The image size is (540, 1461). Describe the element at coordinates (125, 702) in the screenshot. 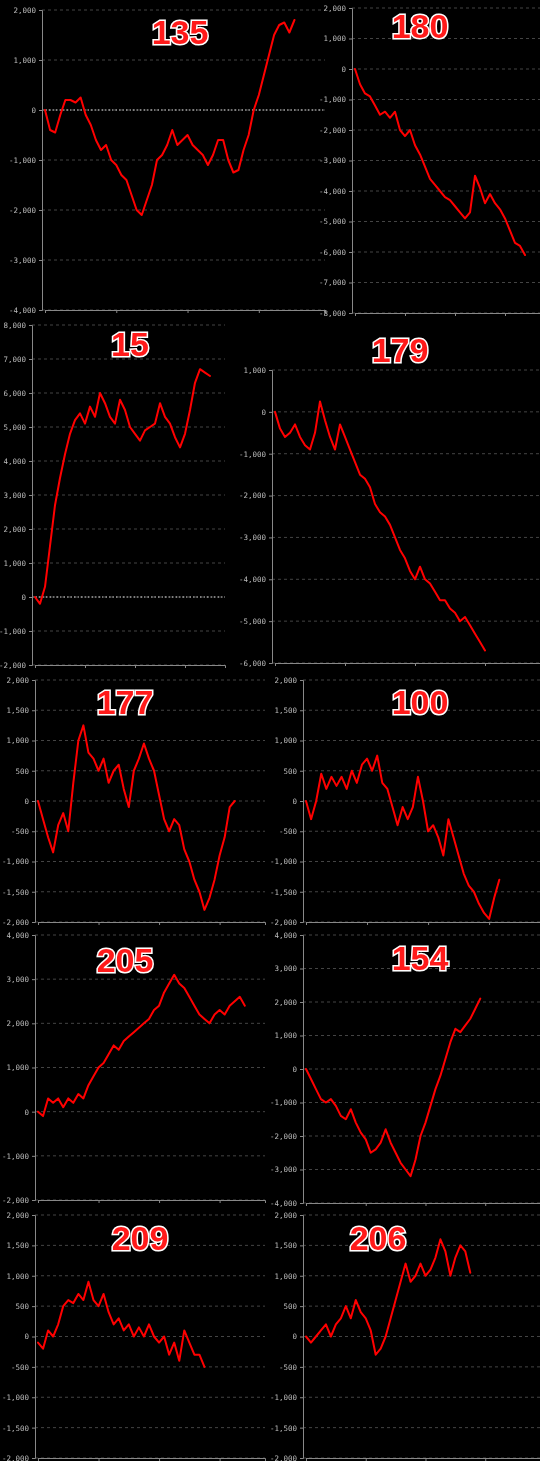

I see `chart-title: 177` at that location.